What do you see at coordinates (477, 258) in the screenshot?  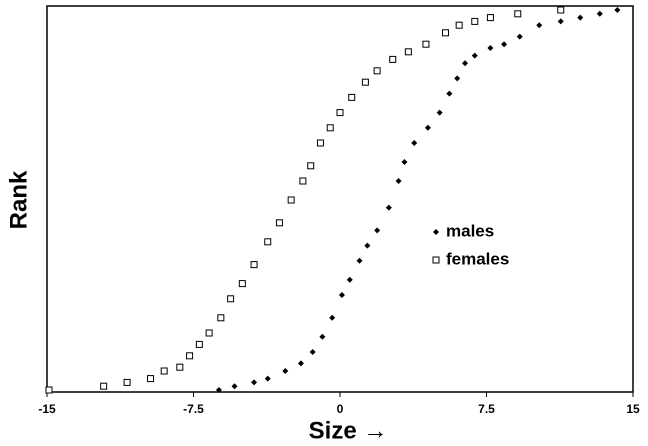 I see `legend-label: females` at bounding box center [477, 258].